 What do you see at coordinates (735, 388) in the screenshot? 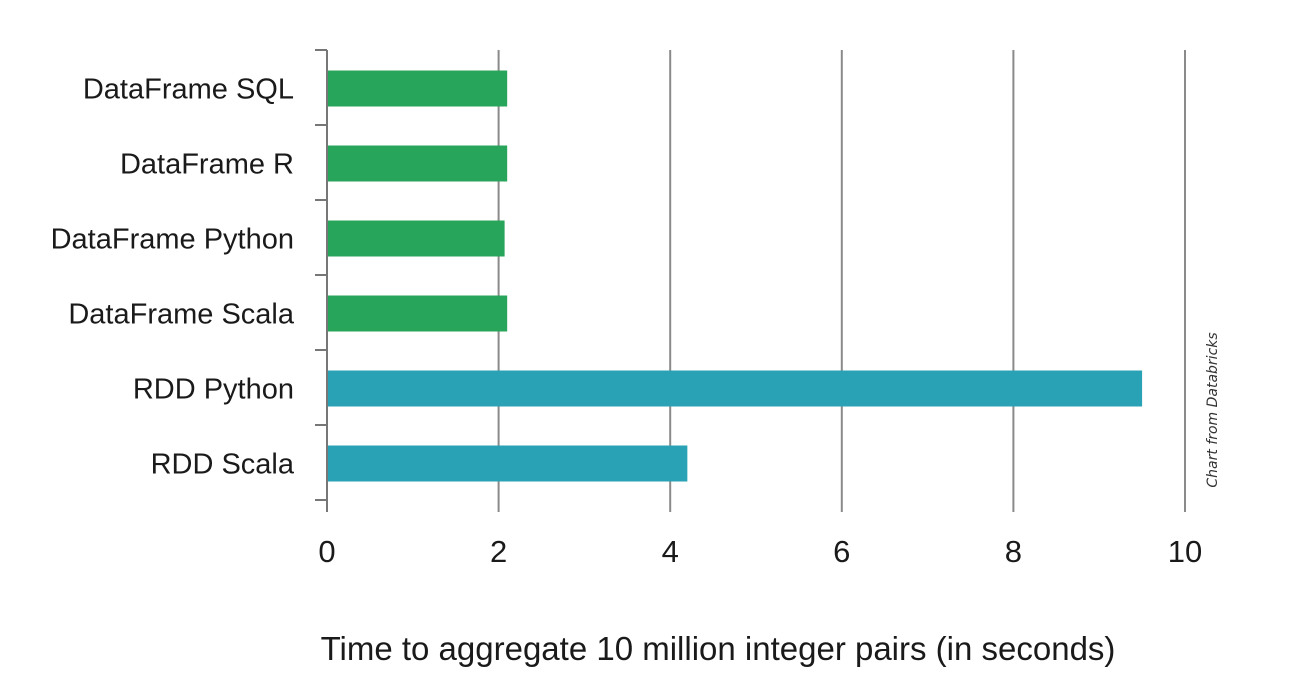
I see `bar-rdd-python` at bounding box center [735, 388].